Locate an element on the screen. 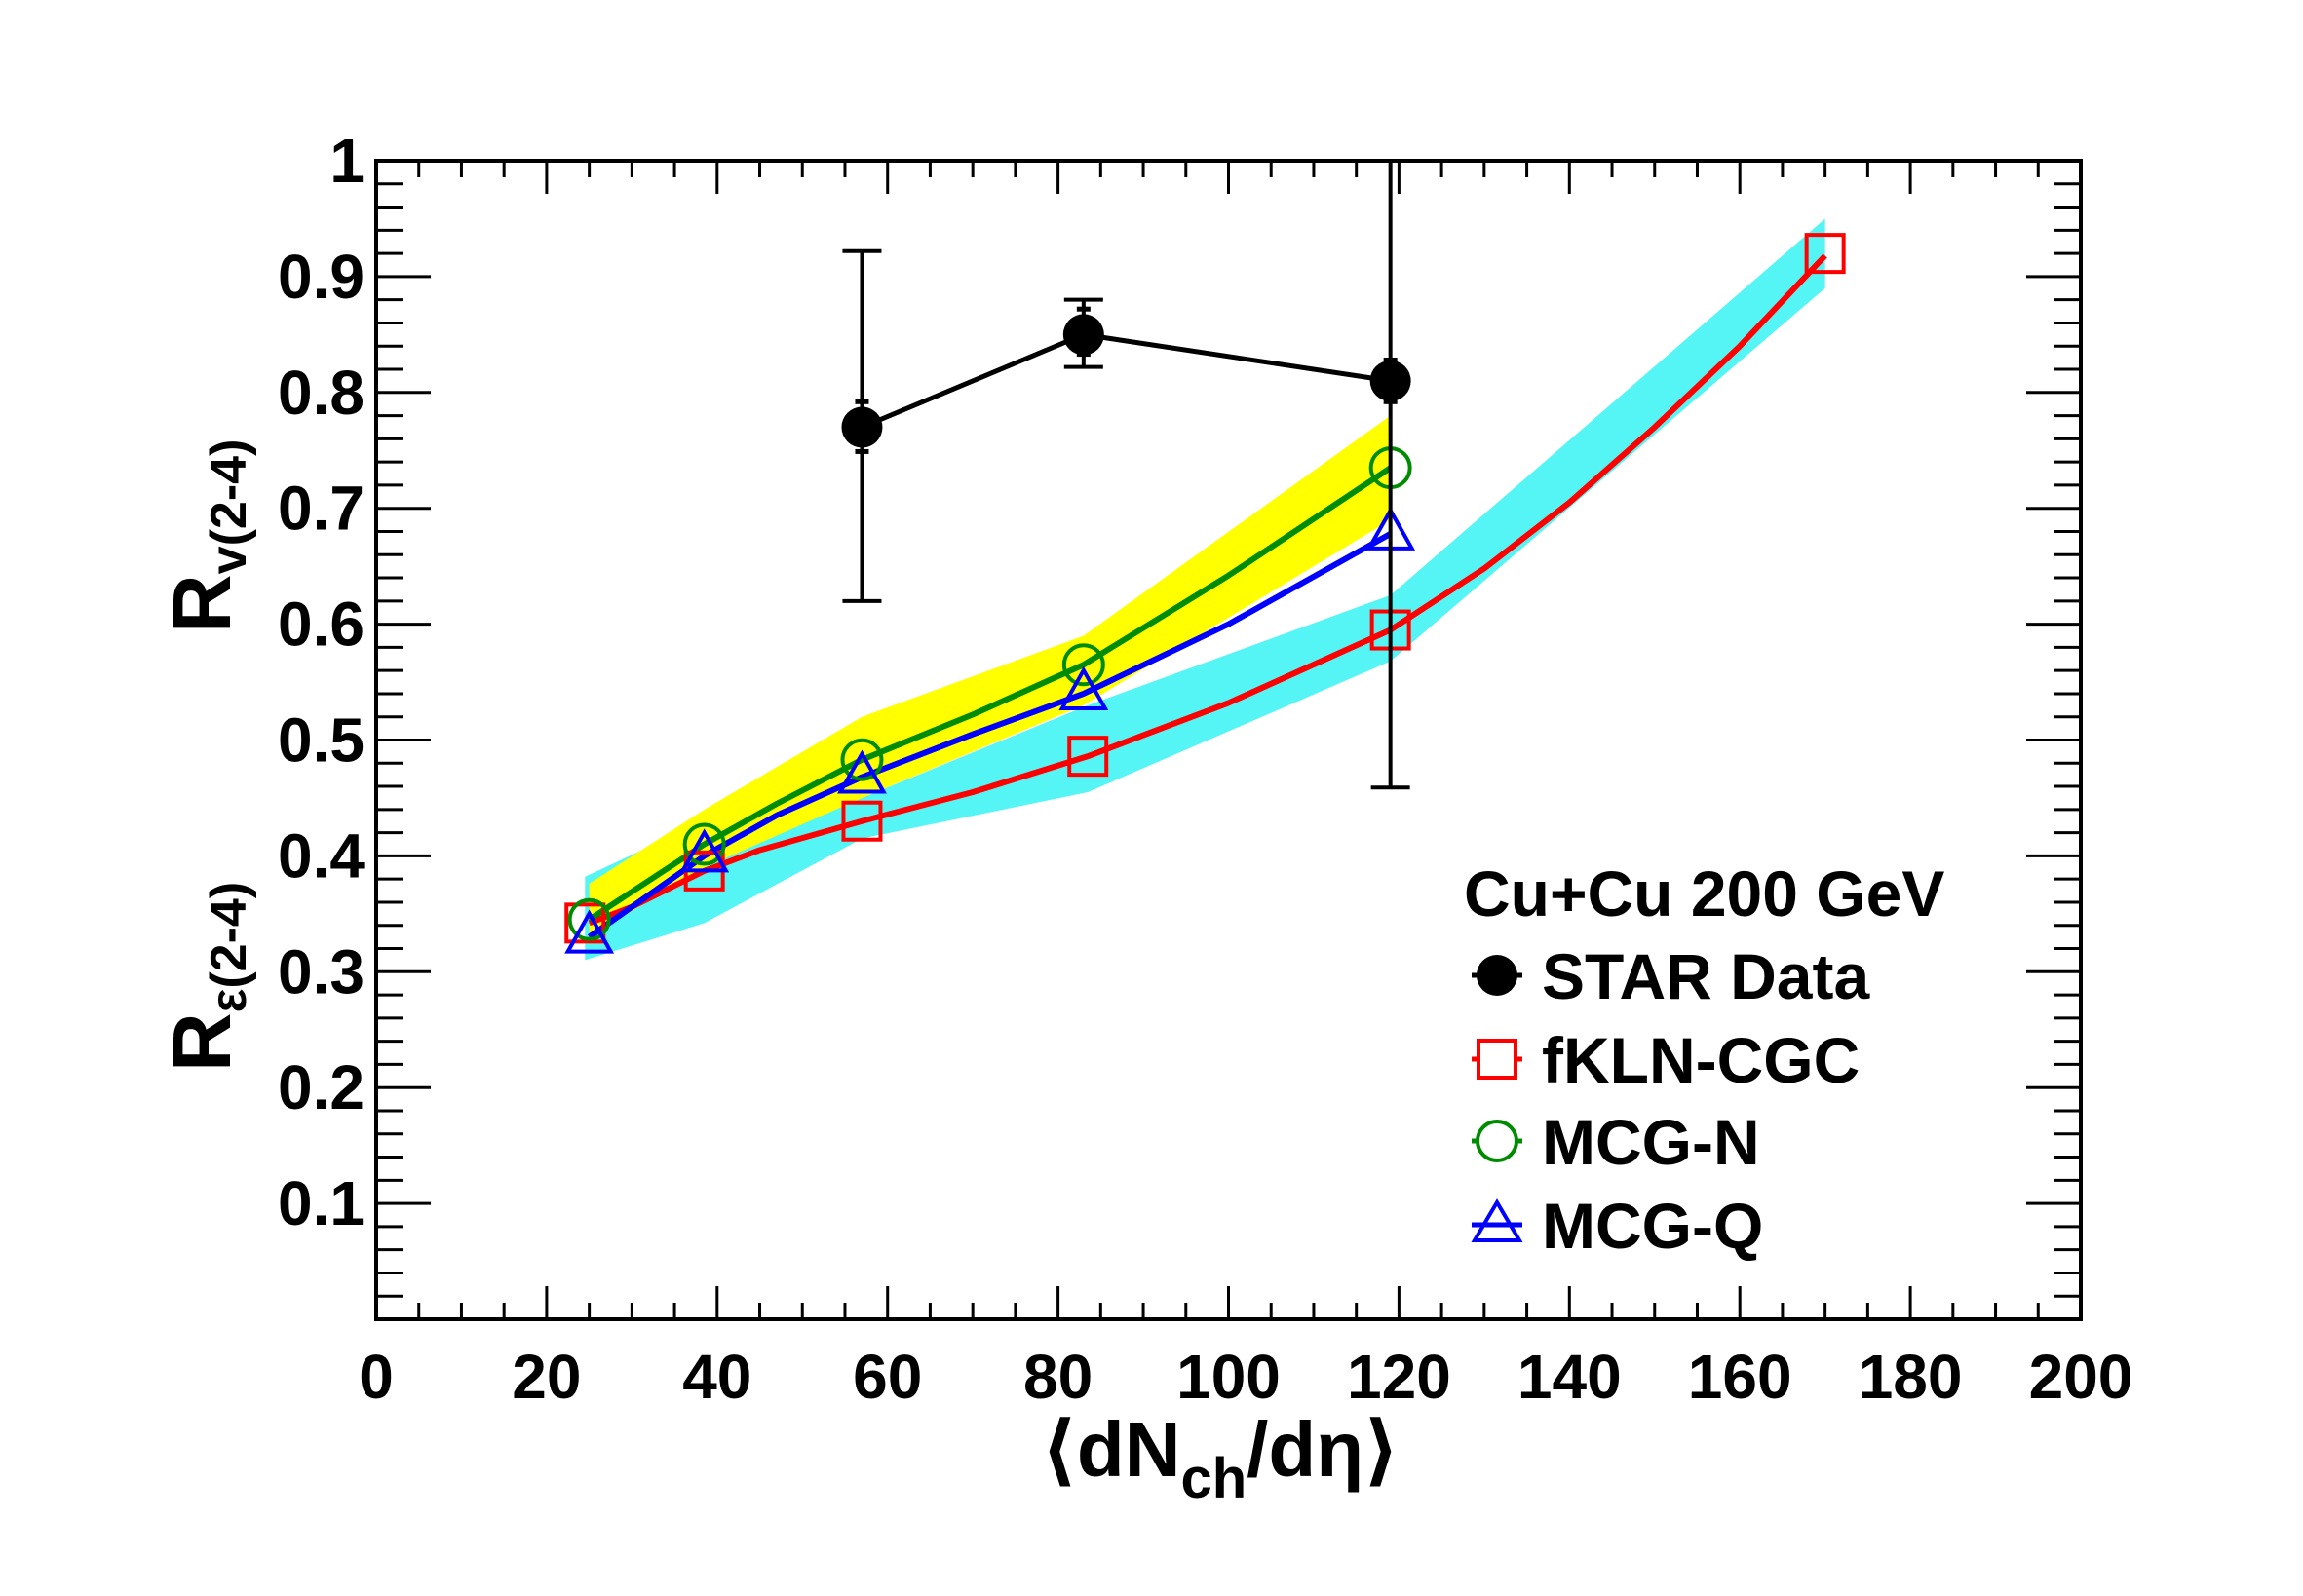 The width and height of the screenshot is (2303, 1596). x-tick-label-10: 200 is located at coordinates (2081, 1377).